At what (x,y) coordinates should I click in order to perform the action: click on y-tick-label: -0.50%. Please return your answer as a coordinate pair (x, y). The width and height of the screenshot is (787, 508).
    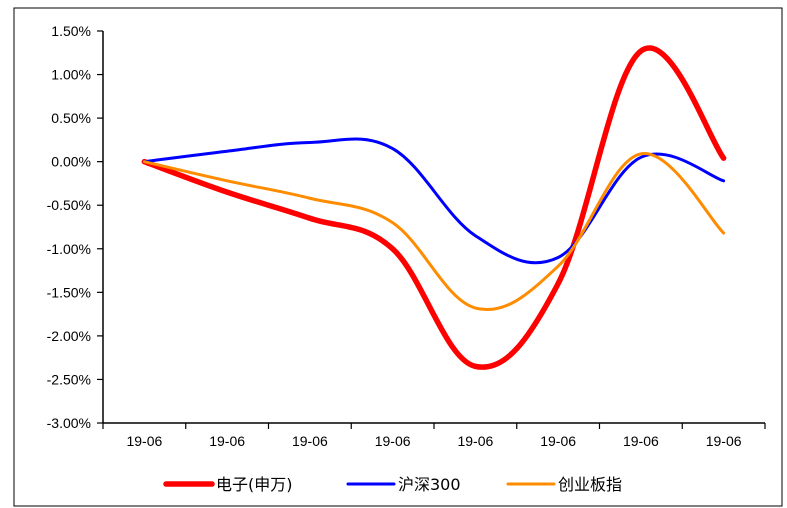
    Looking at the image, I should click on (69, 205).